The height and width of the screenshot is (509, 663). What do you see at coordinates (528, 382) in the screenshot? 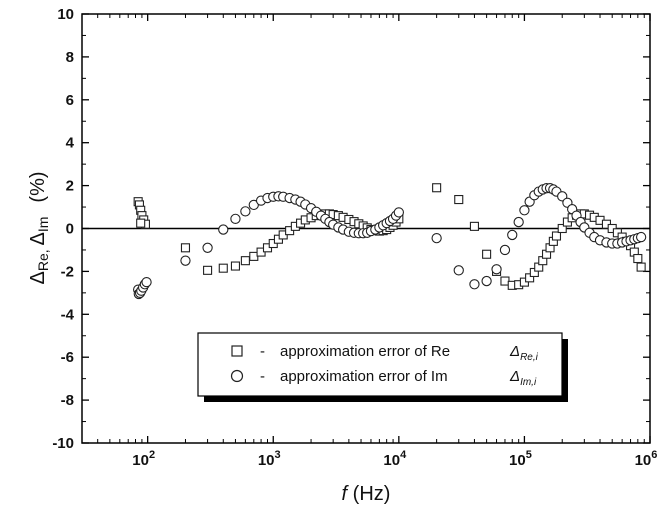
I see `legend-subscript: Im,i` at bounding box center [528, 382].